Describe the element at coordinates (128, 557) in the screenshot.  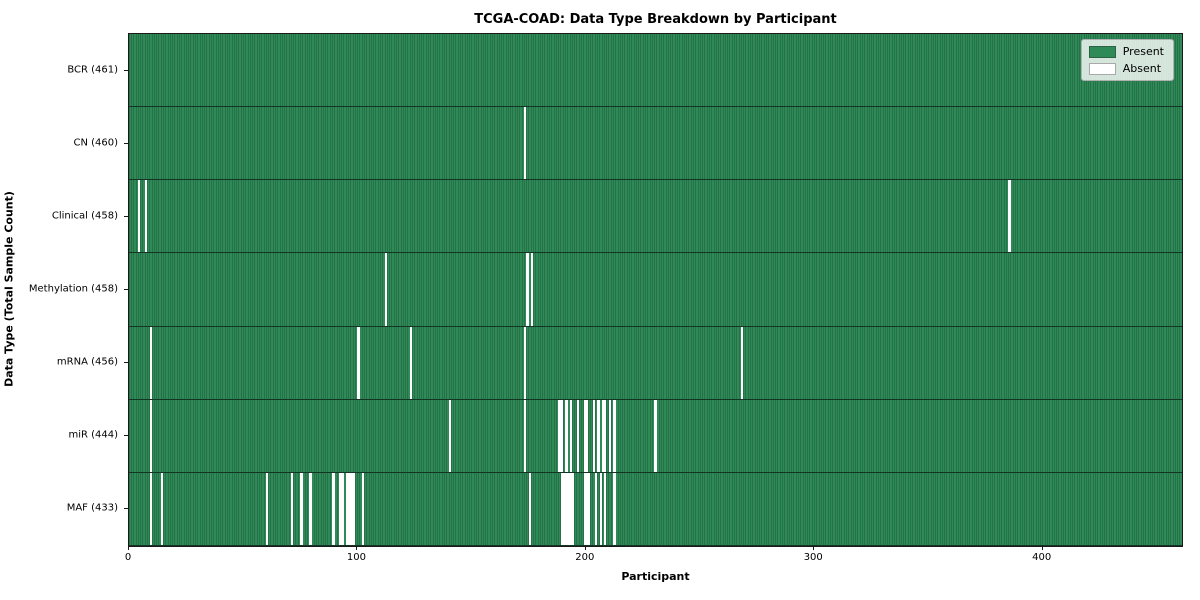
I see `x-tick-label-0: 0` at that location.